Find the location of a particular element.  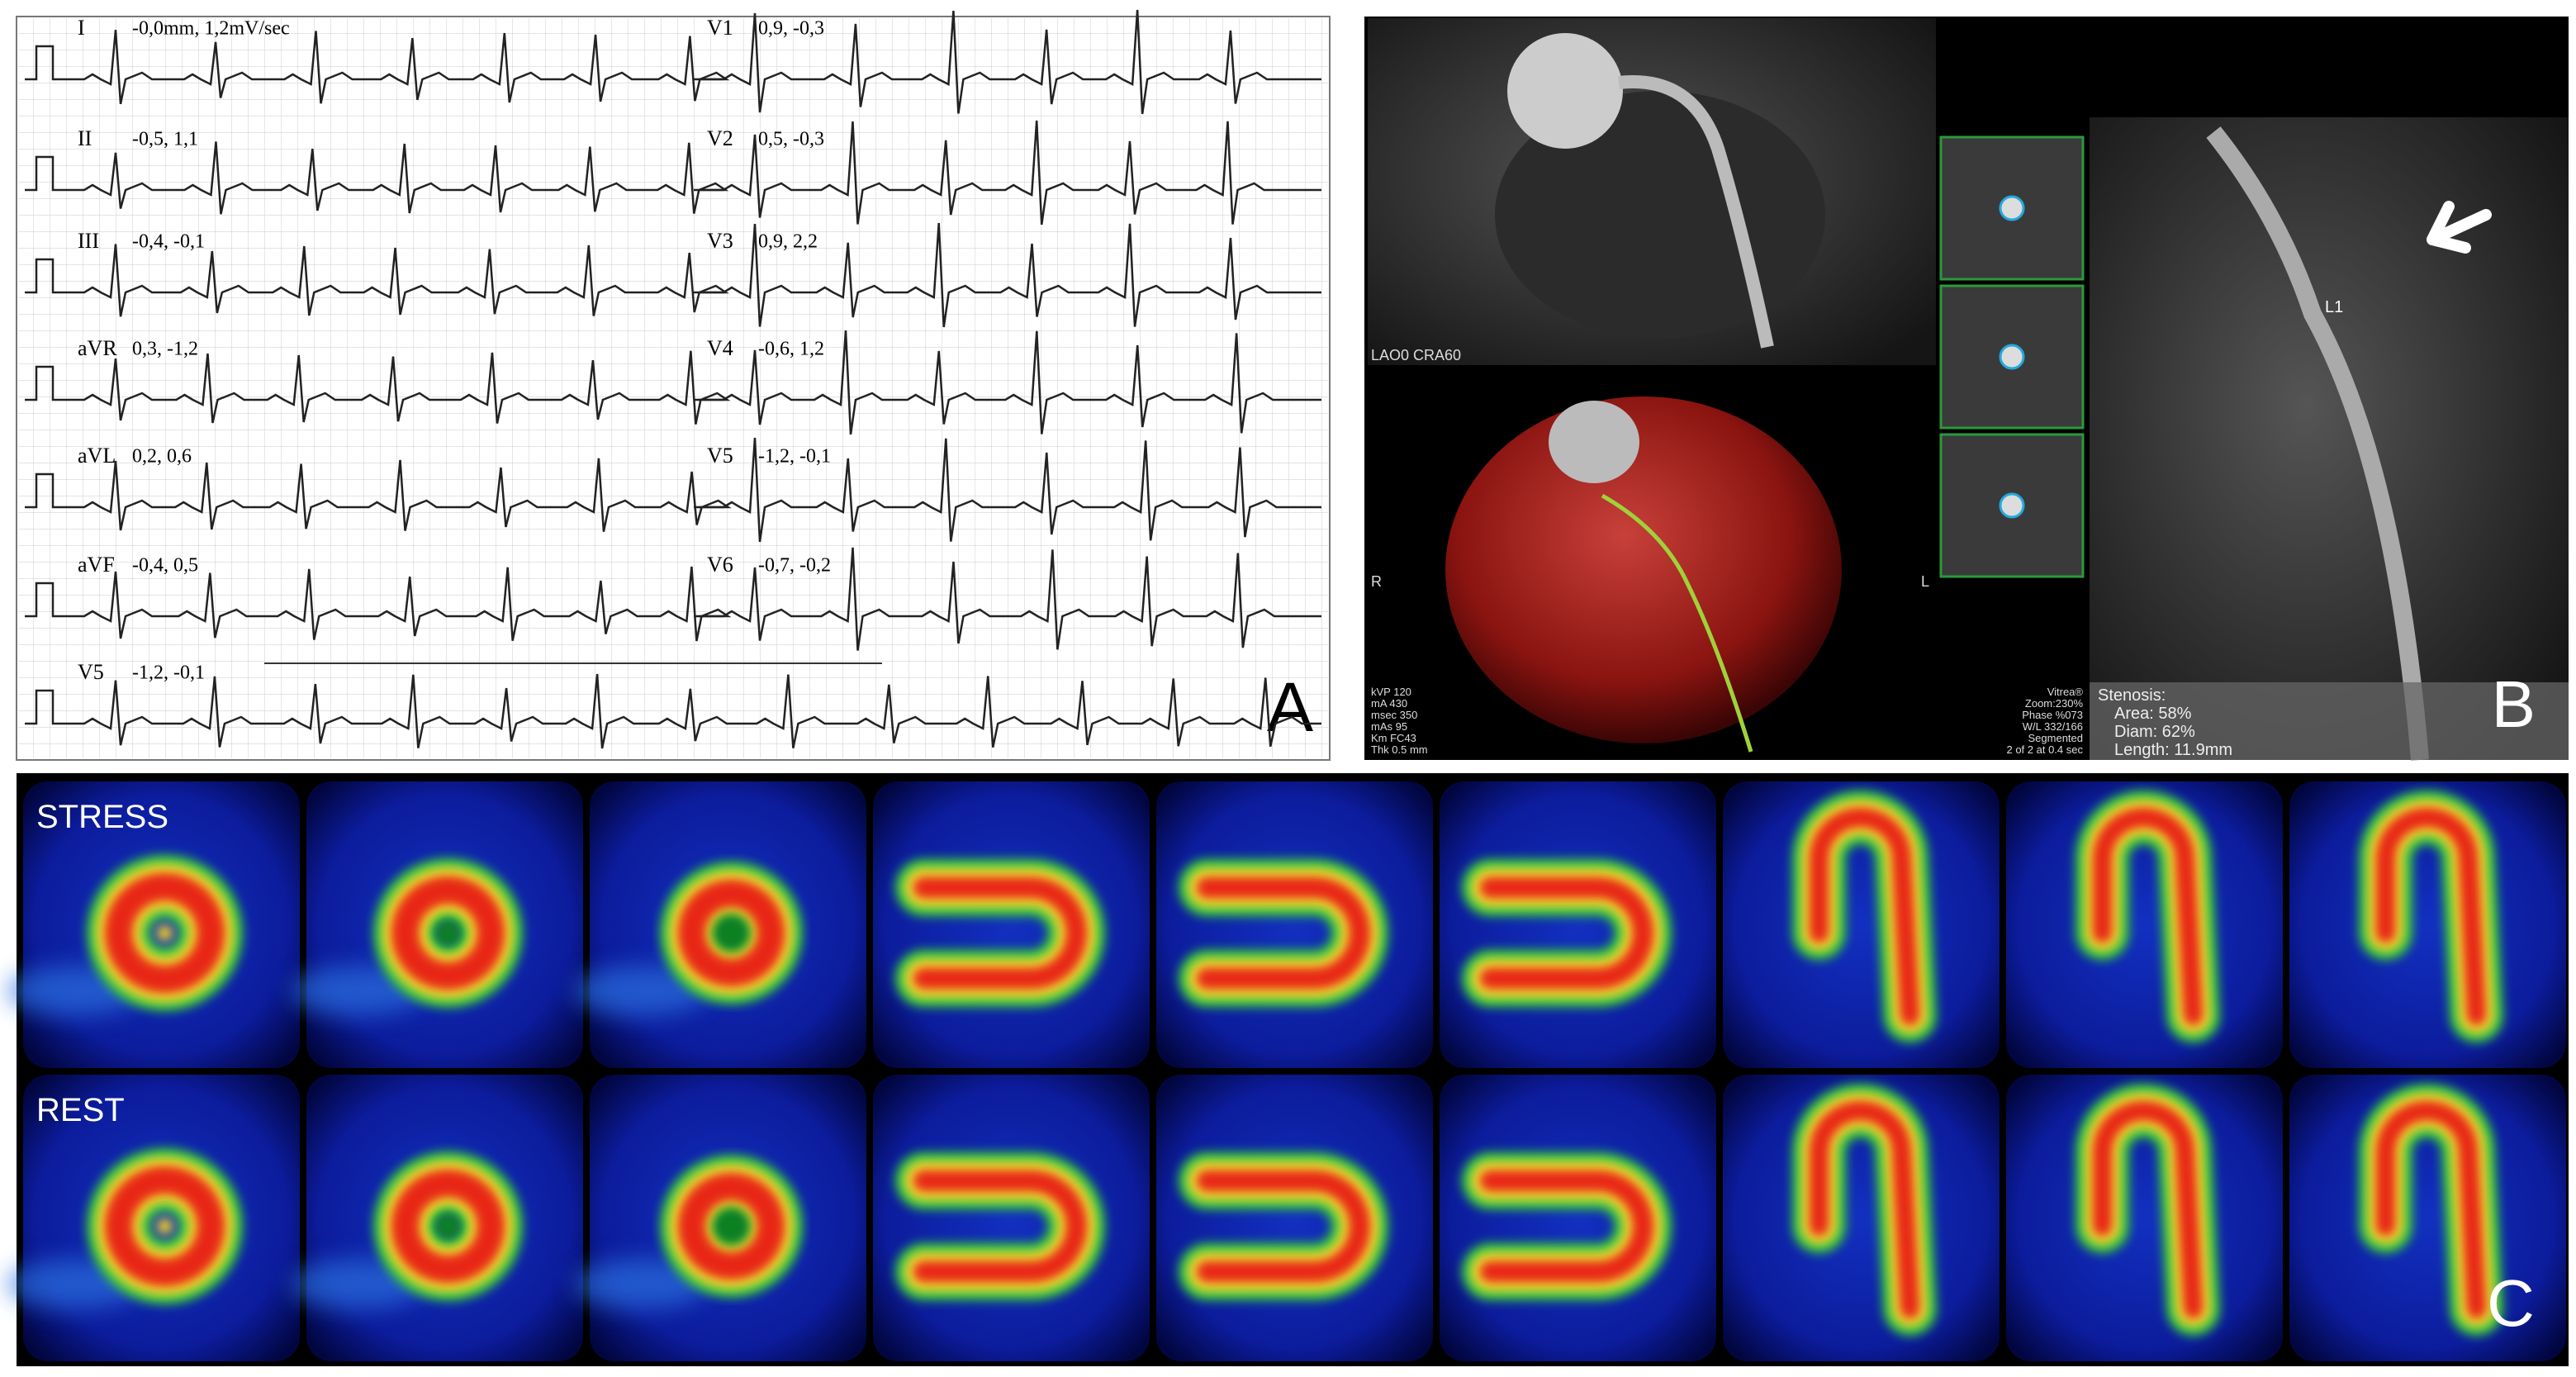

lead-value: -1,2, -0,1 is located at coordinates (168, 673).